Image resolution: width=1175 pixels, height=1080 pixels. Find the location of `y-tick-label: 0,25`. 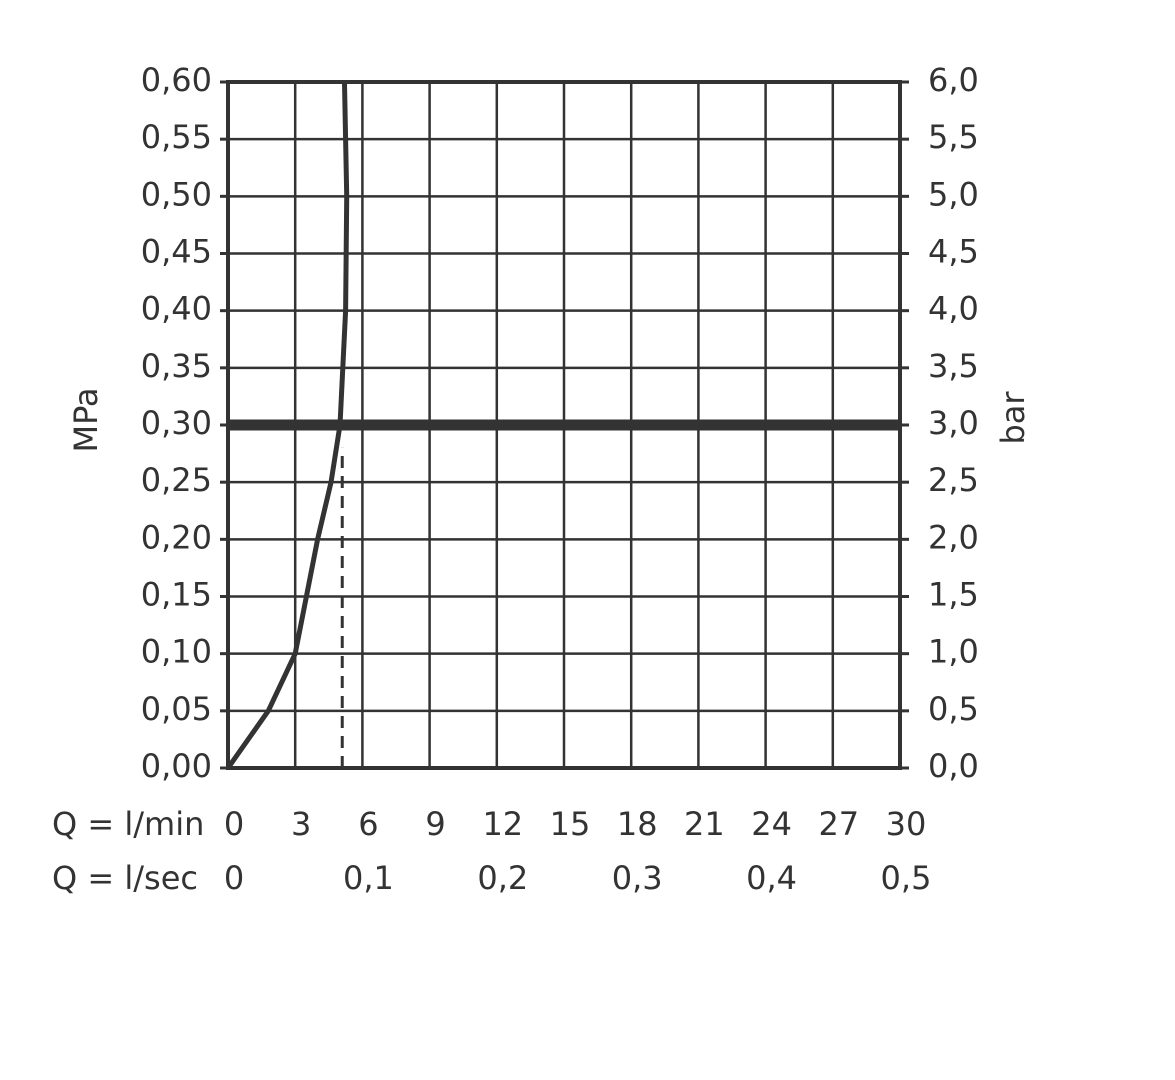

y-tick-label: 0,25 is located at coordinates (176, 480).